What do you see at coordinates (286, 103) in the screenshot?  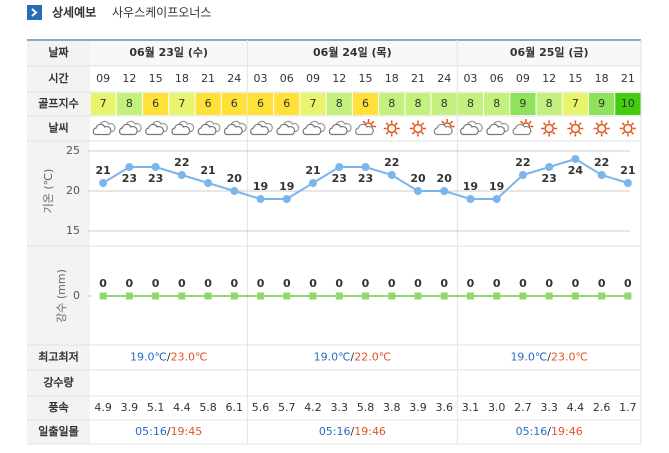 I see `golf-index: 6` at bounding box center [286, 103].